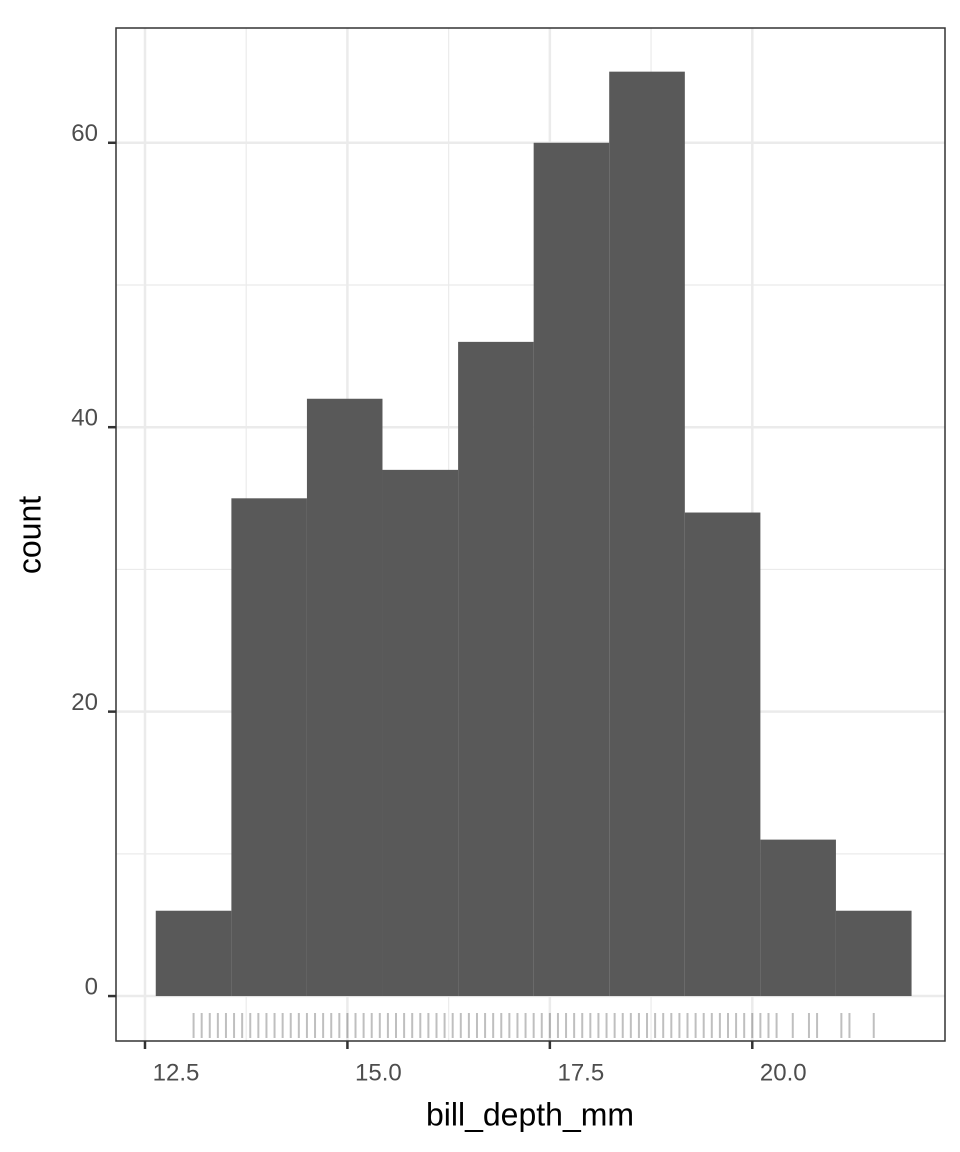 The image size is (960, 1152). I want to click on x-tick-label: 17.5, so click(580, 1072).